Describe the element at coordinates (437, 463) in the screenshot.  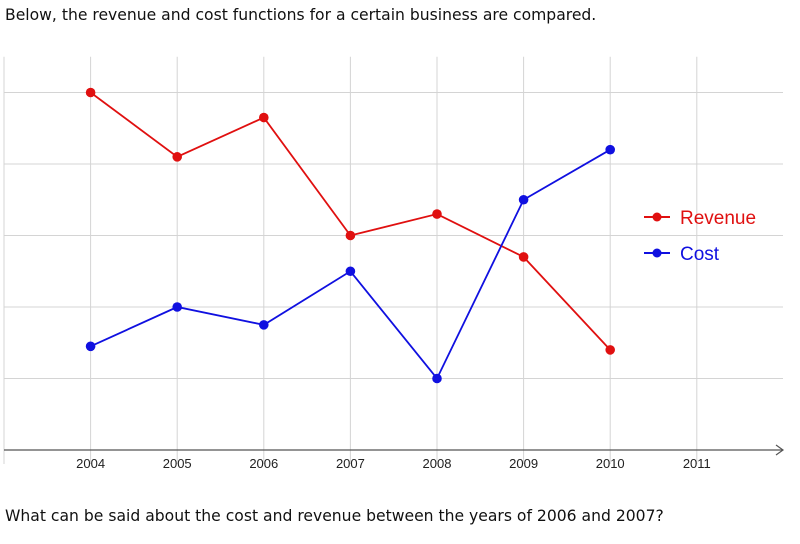
I see `x-tick-label: 2008` at that location.